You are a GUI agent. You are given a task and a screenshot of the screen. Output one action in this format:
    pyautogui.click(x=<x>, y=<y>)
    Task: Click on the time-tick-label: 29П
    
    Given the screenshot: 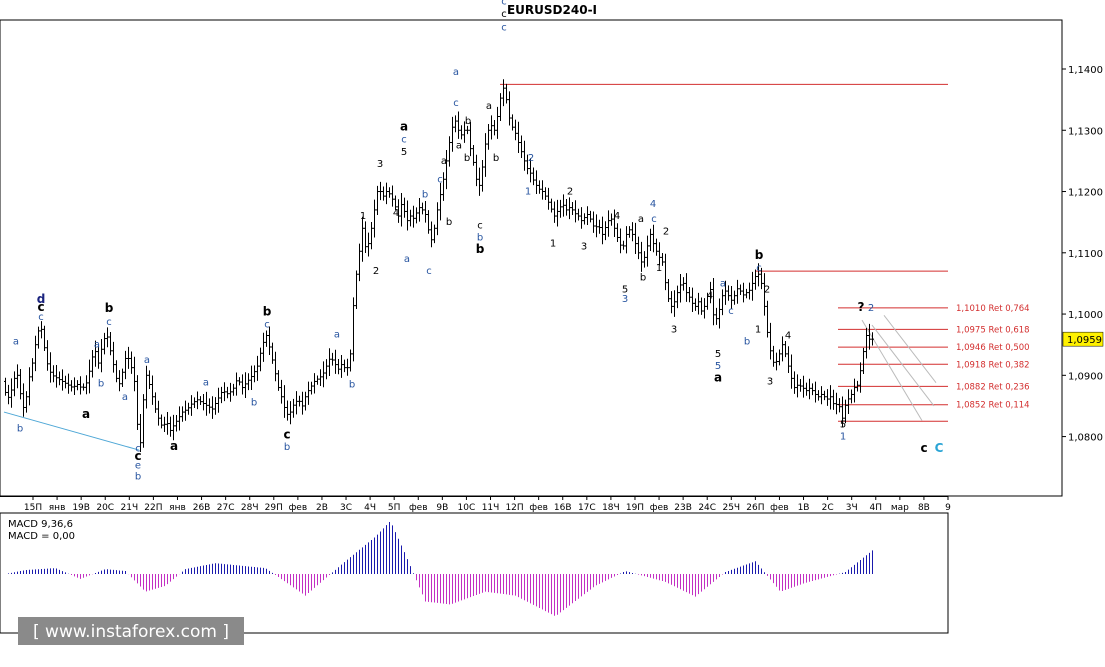 What is the action you would take?
    pyautogui.click(x=274, y=508)
    